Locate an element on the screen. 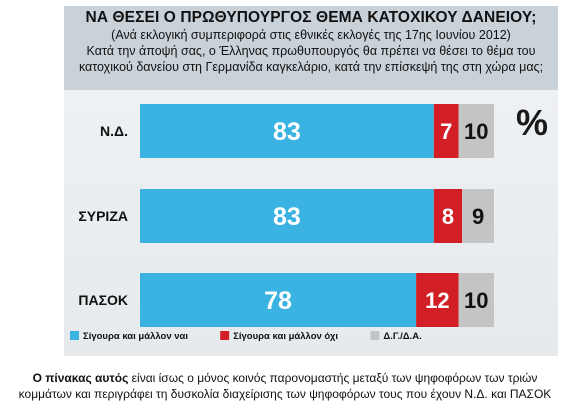  data-label: 8 is located at coordinates (448, 216).